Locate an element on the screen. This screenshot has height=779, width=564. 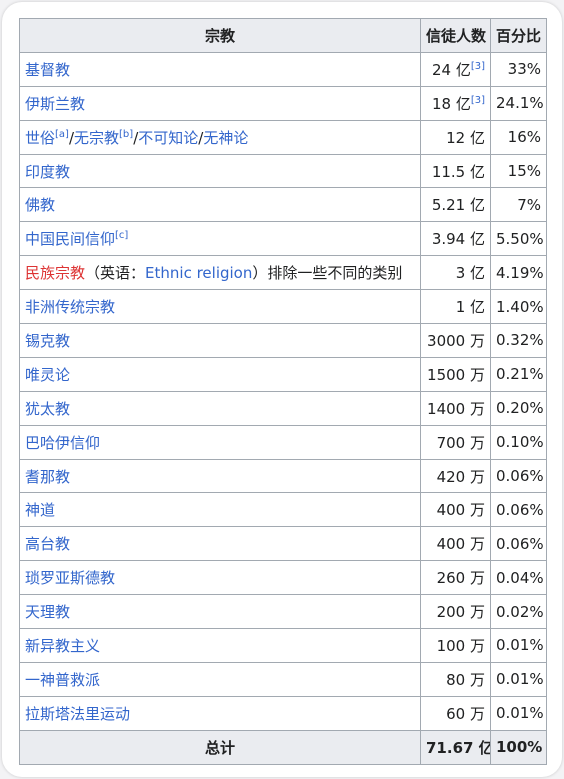
header-row: 宗教 信徒人数 百分比 is located at coordinates (283, 35).